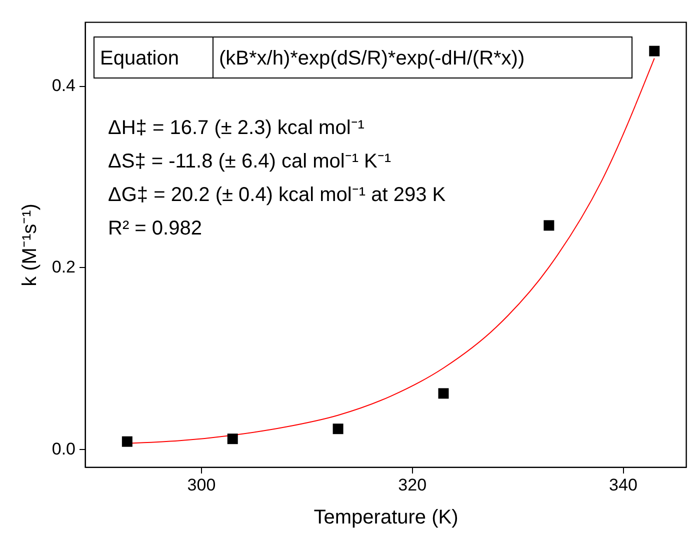 The image size is (691, 542). What do you see at coordinates (277, 195) in the screenshot?
I see `annotation: ΔG‡ = 20.2 (± 0.4) kcal mol⁻¹ at 293 K` at bounding box center [277, 195].